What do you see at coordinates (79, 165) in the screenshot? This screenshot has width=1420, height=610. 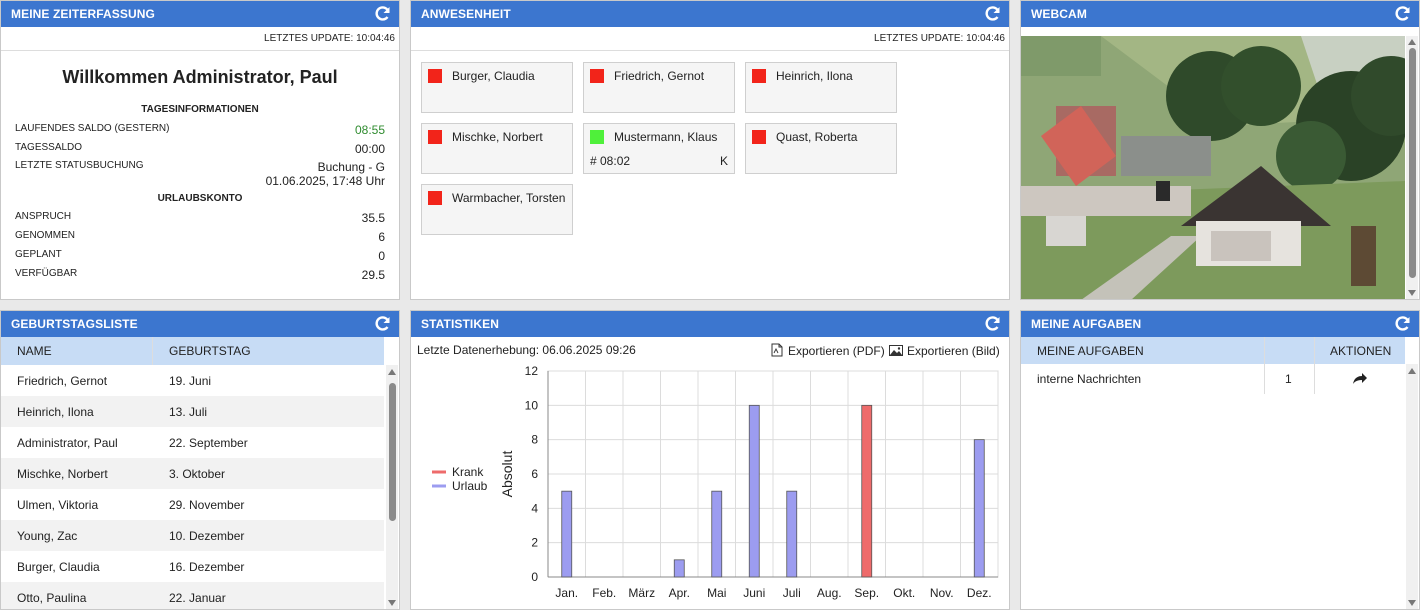 I see `label: LETZTE STATUSBUCHUNG` at bounding box center [79, 165].